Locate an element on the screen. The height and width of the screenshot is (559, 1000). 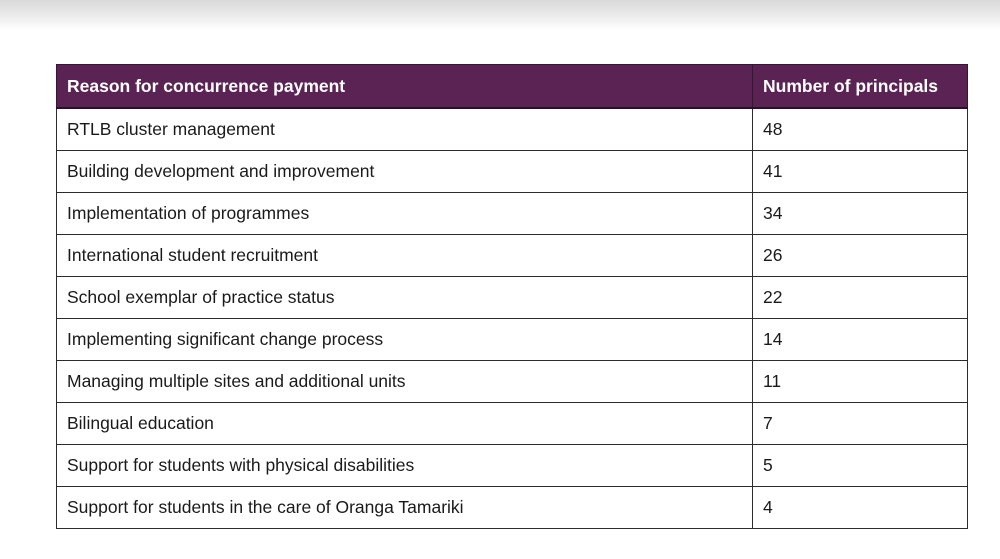
table-row: School exemplar of practice status 22 is located at coordinates (512, 297).